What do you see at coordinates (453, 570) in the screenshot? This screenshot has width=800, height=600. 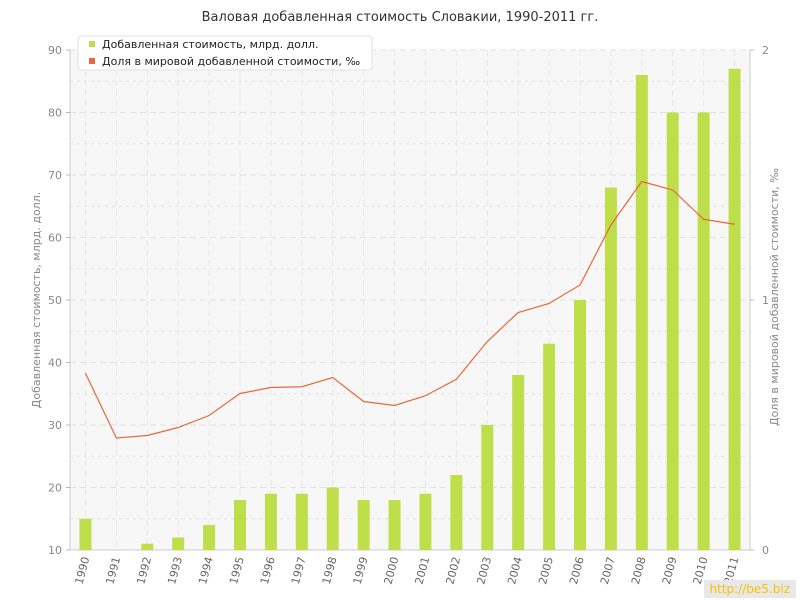 I see `x-tick-label: 2002` at bounding box center [453, 570].